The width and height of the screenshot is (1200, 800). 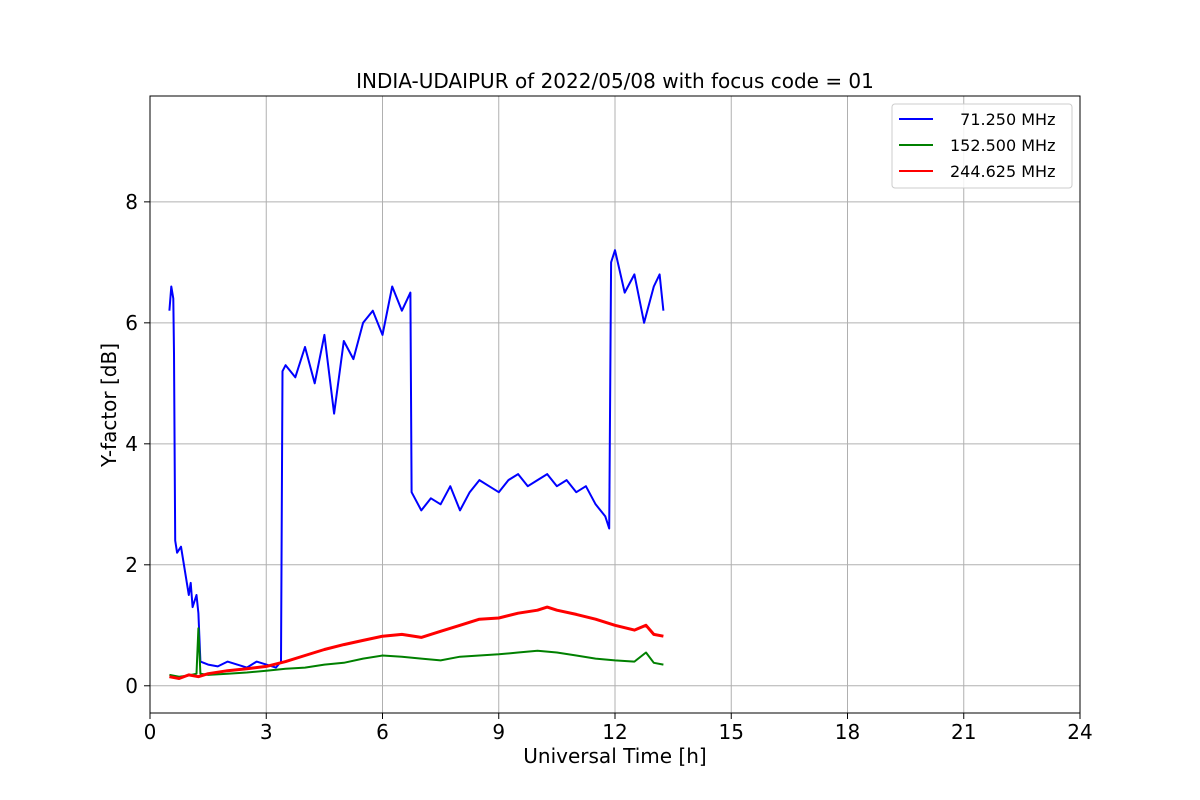 I want to click on y-tick-label: 4, so click(x=131, y=444).